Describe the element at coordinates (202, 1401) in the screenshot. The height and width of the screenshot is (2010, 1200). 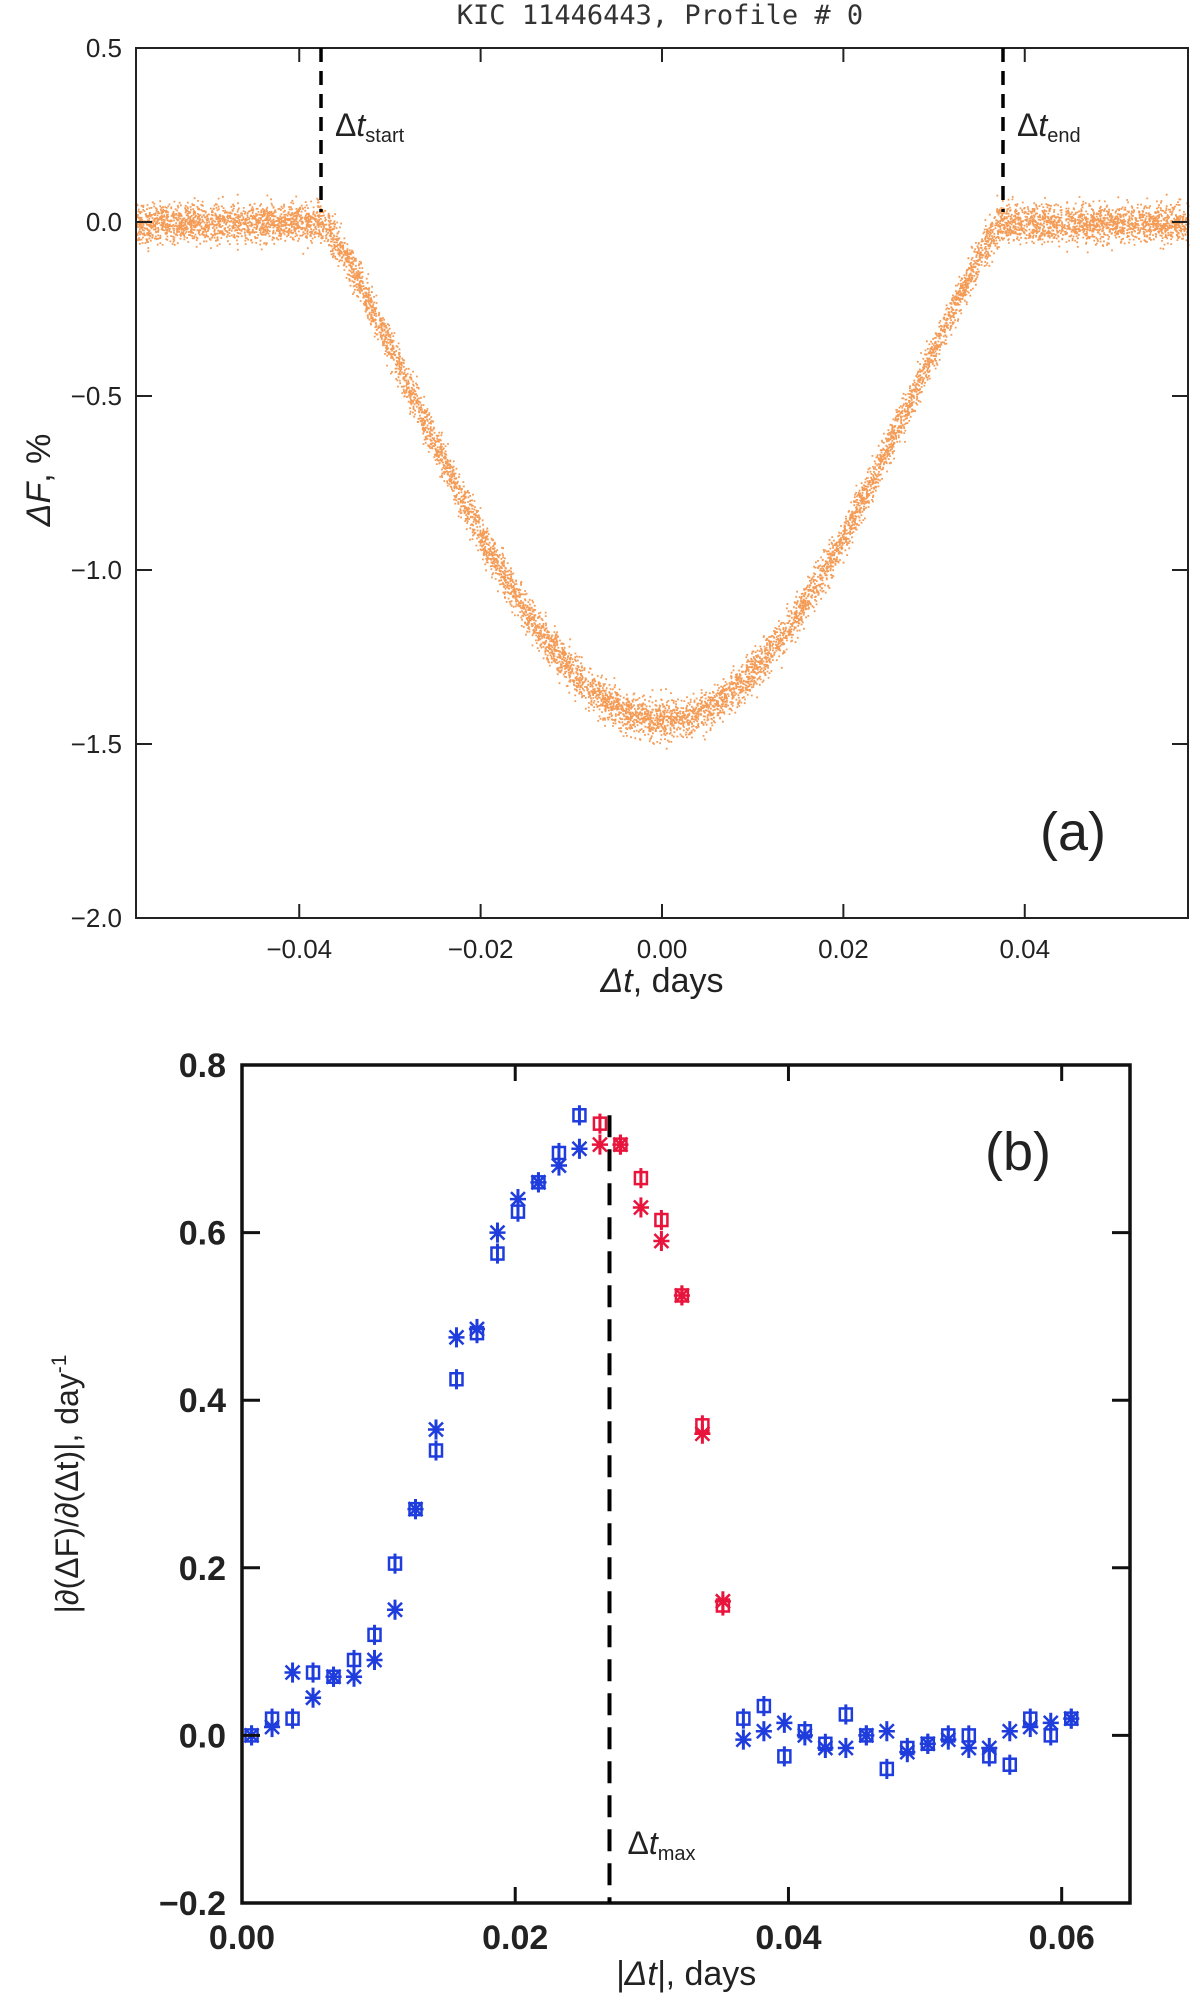
I see `y-tick-label: 0.4` at that location.